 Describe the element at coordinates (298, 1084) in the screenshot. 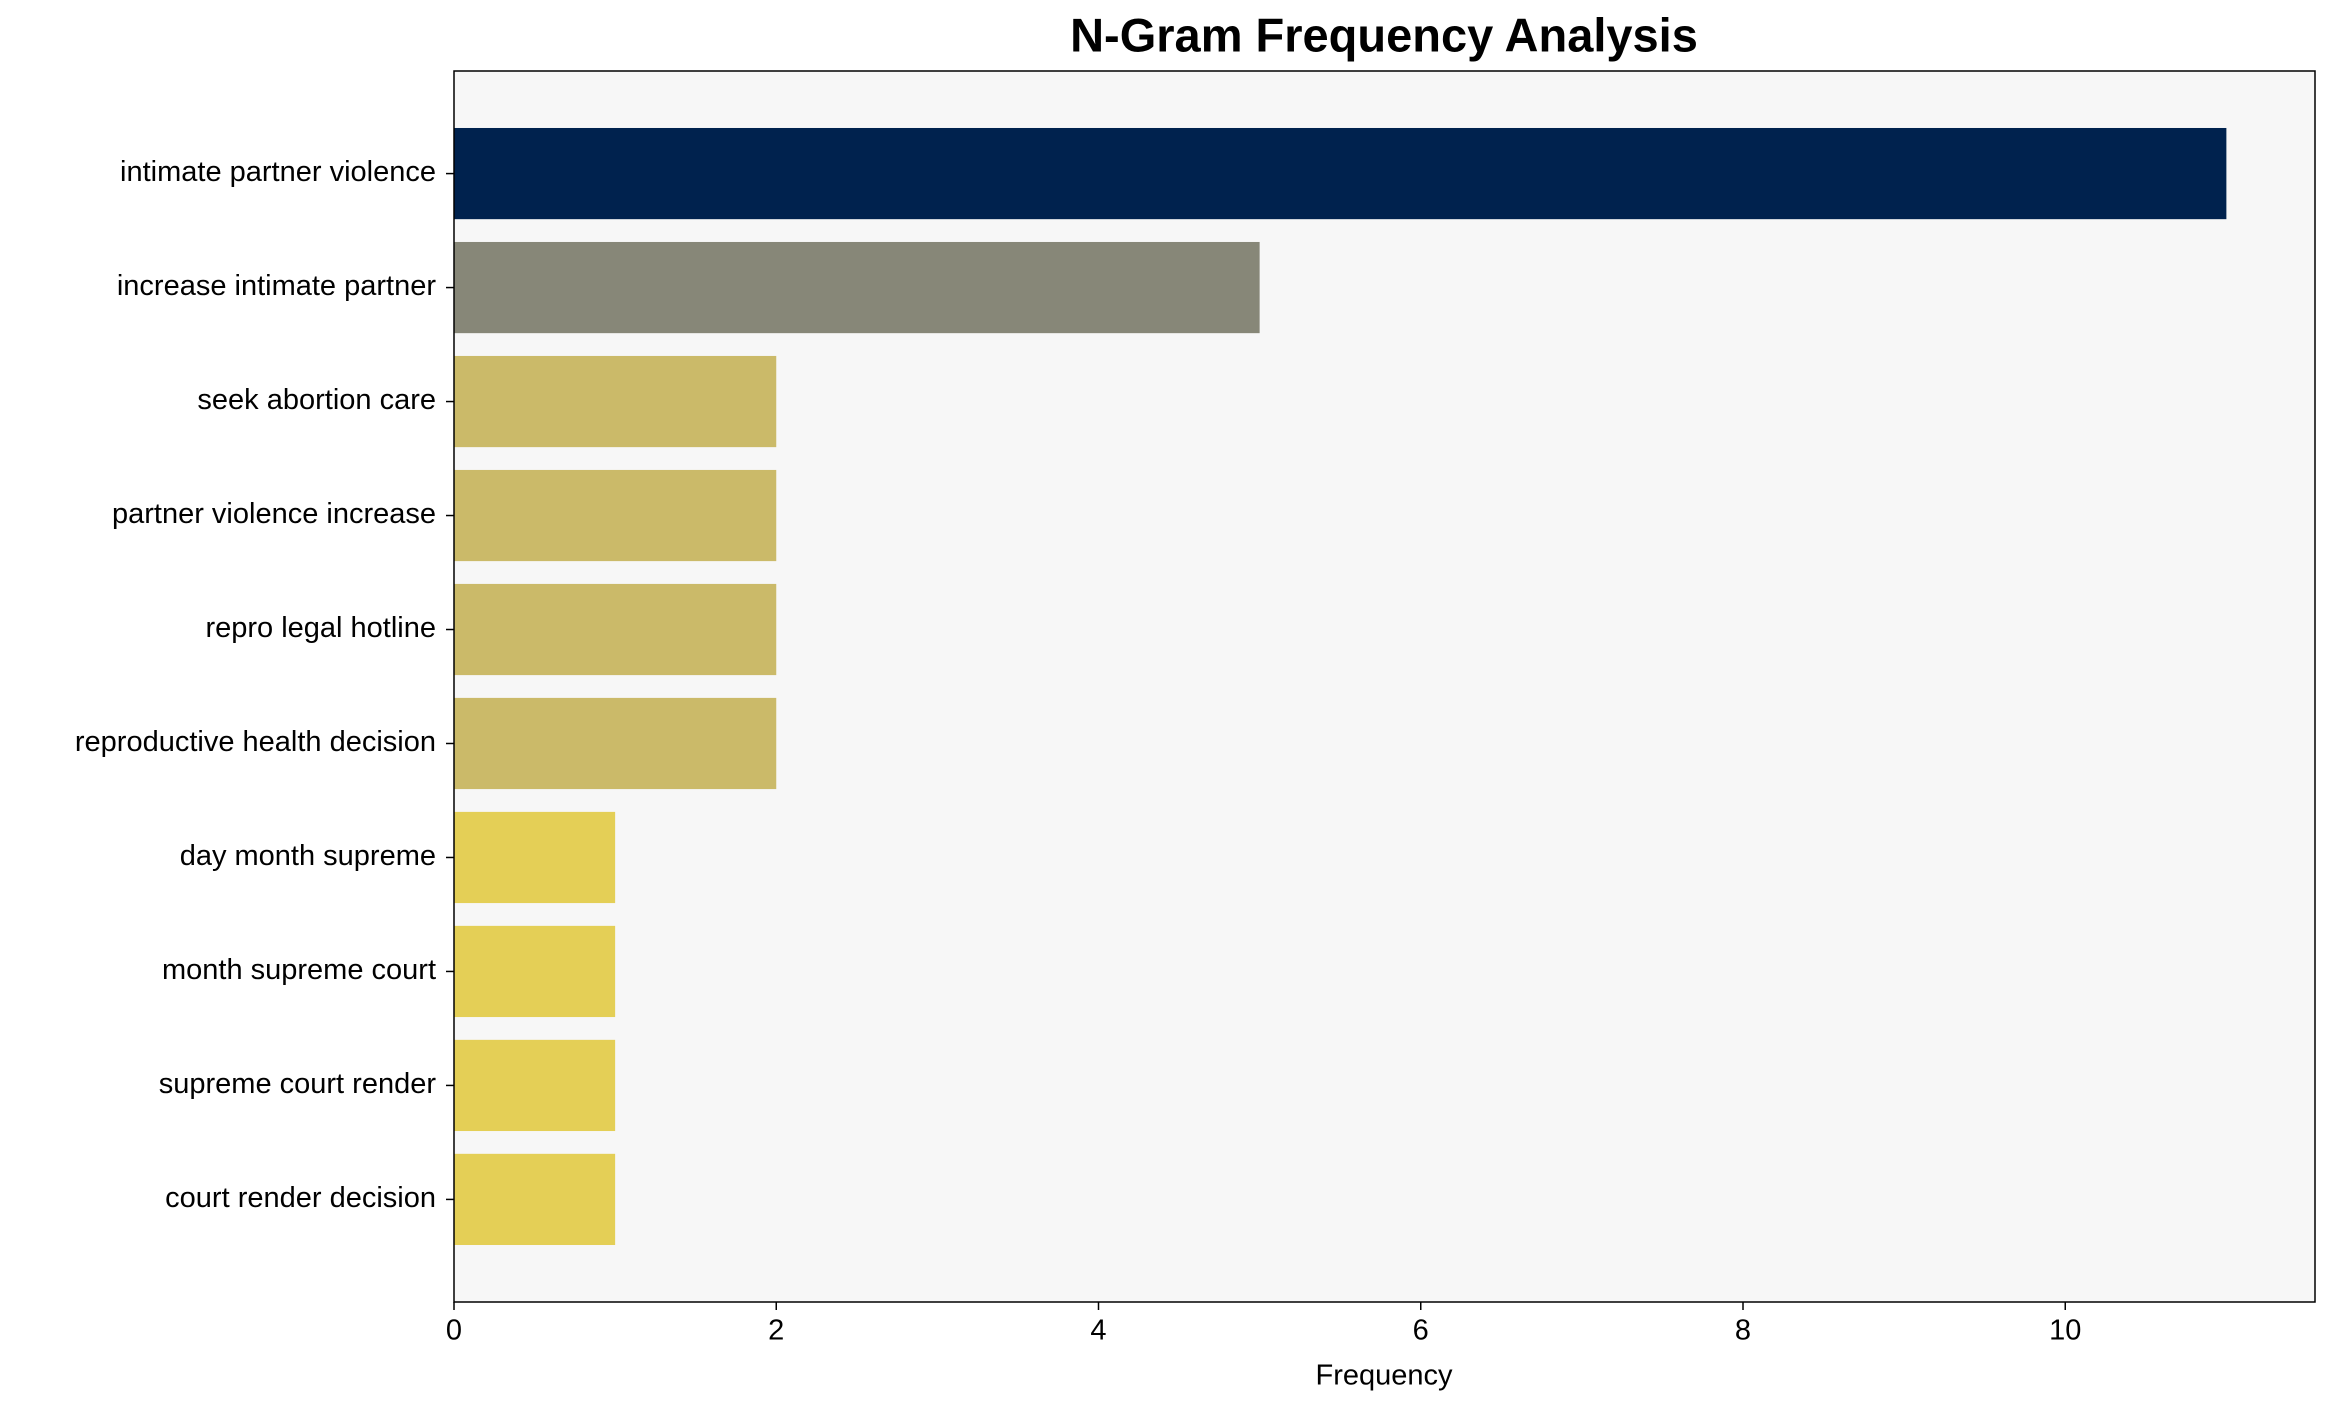

I see `y-tick-label: supreme court render` at that location.